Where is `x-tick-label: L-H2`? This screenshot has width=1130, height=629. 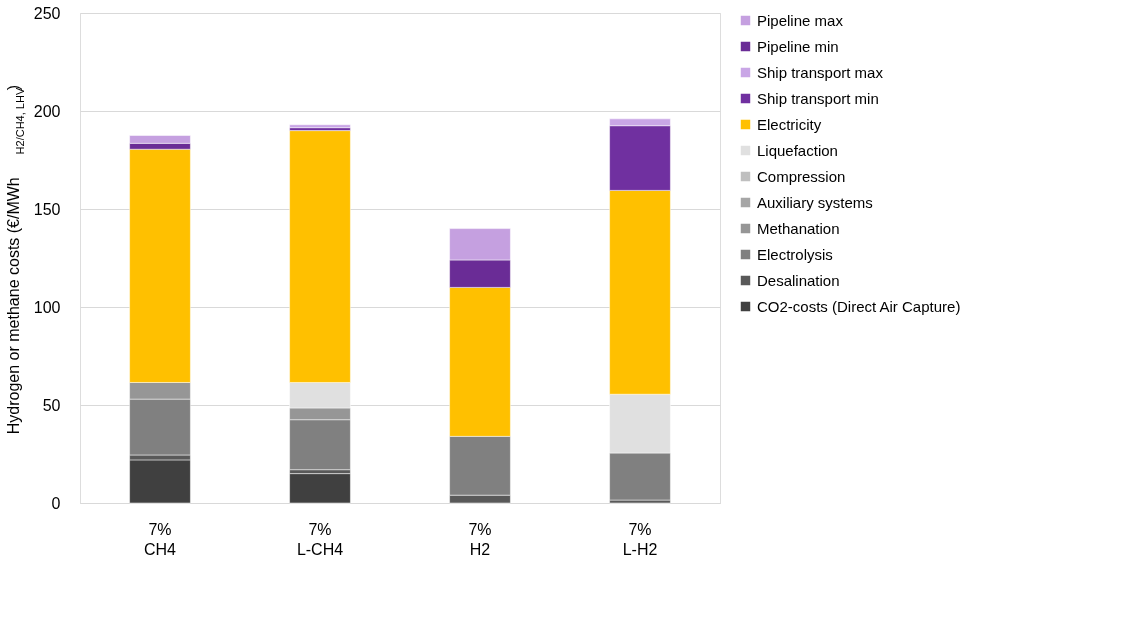
x-tick-label: L-H2 is located at coordinates (640, 549).